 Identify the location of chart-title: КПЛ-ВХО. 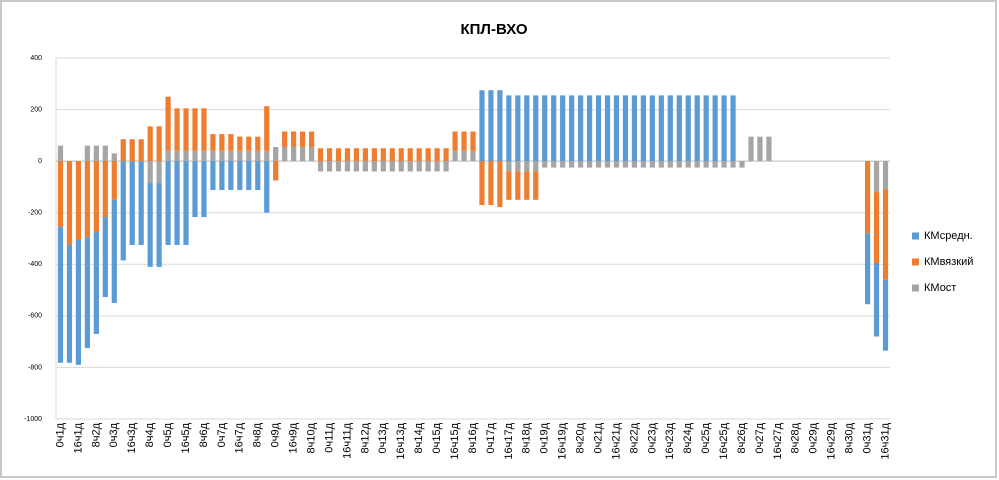
(493, 29).